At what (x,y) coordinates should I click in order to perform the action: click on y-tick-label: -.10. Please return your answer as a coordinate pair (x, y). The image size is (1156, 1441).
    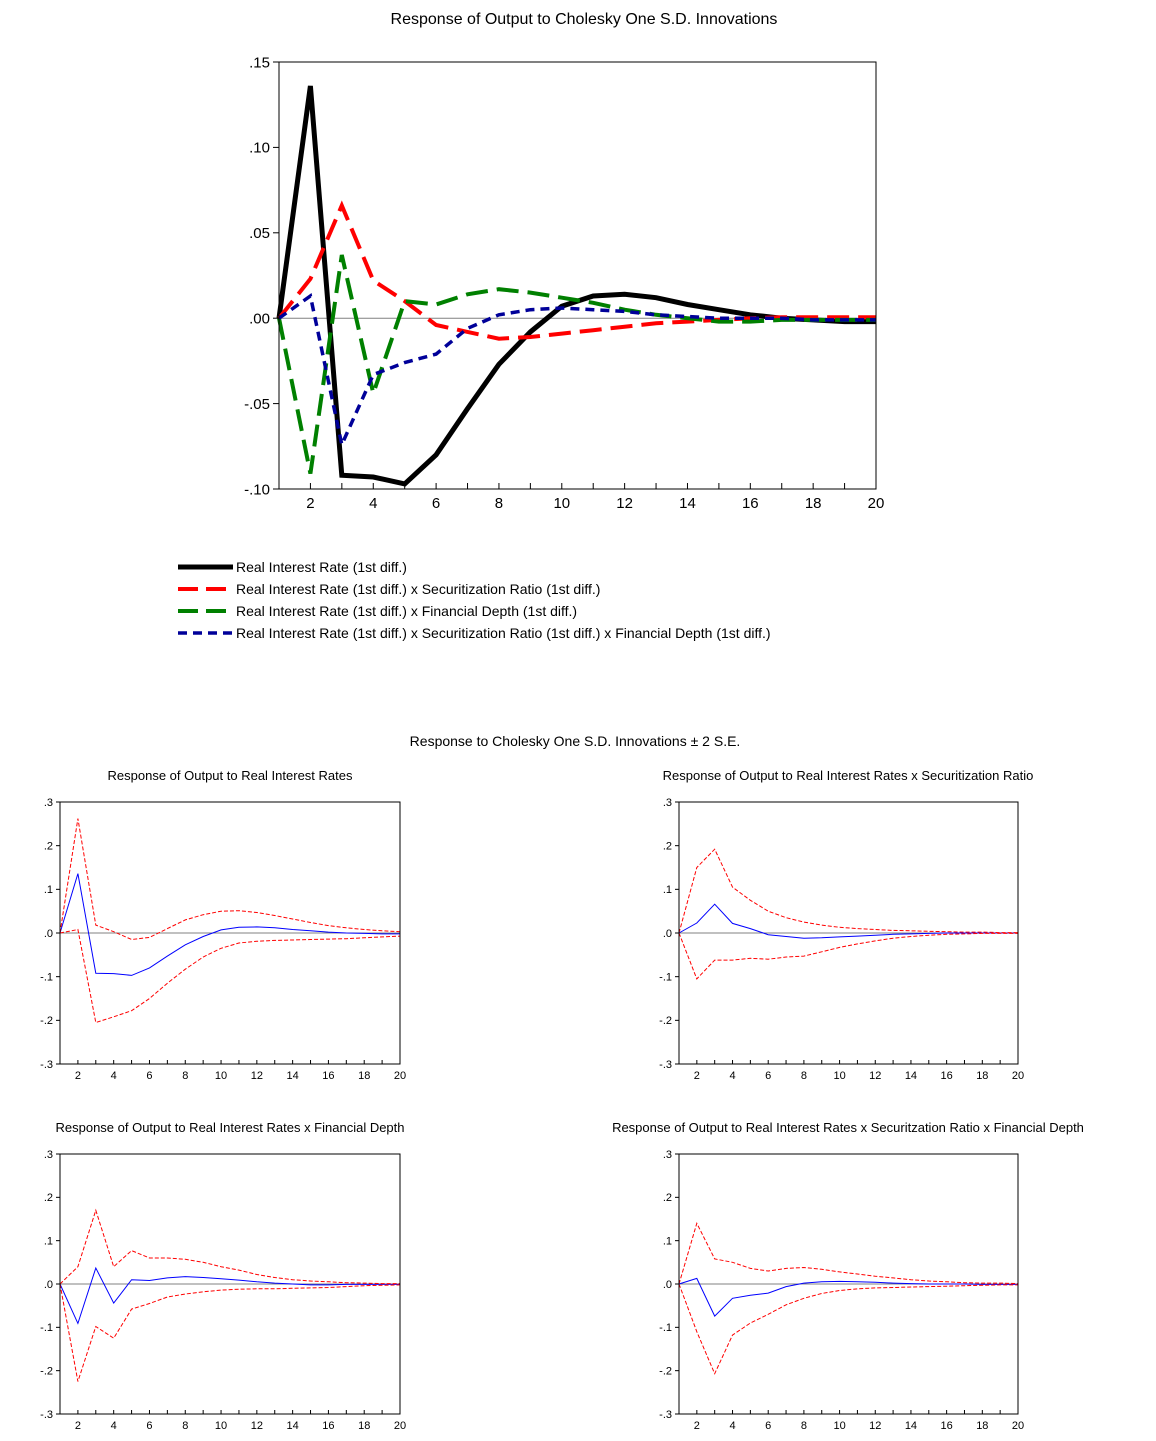
    Looking at the image, I should click on (257, 489).